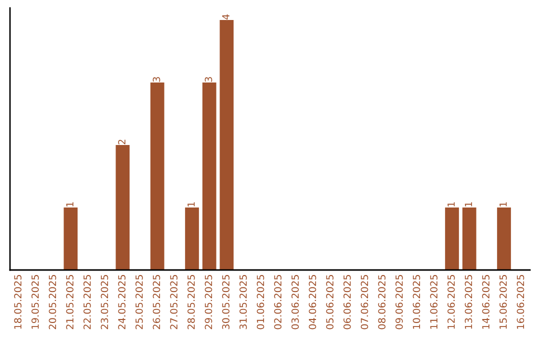 Image resolution: width=540 pixels, height=340 pixels. What do you see at coordinates (35, 302) in the screenshot?
I see `x-tick-label: 19.05.2025` at bounding box center [35, 302].